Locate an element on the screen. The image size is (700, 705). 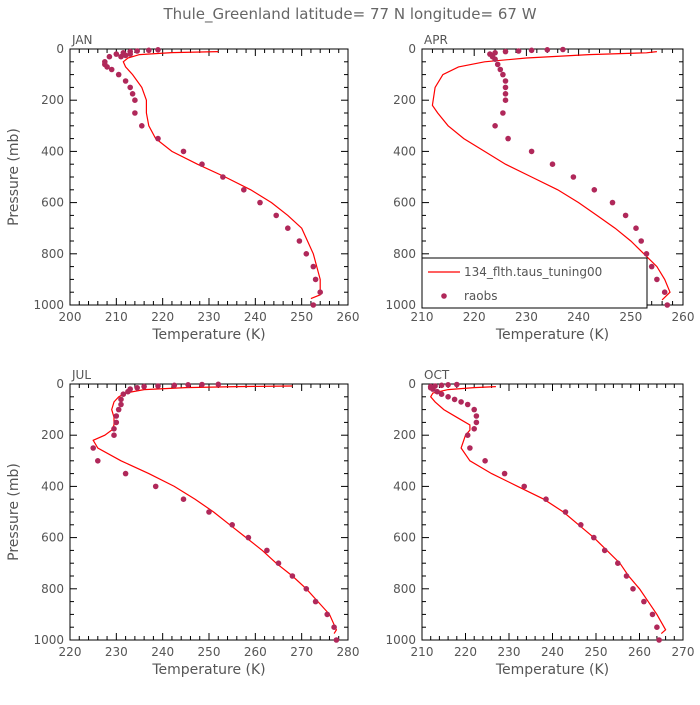
x-tick-label-jan: 220 is located at coordinates (162, 317).